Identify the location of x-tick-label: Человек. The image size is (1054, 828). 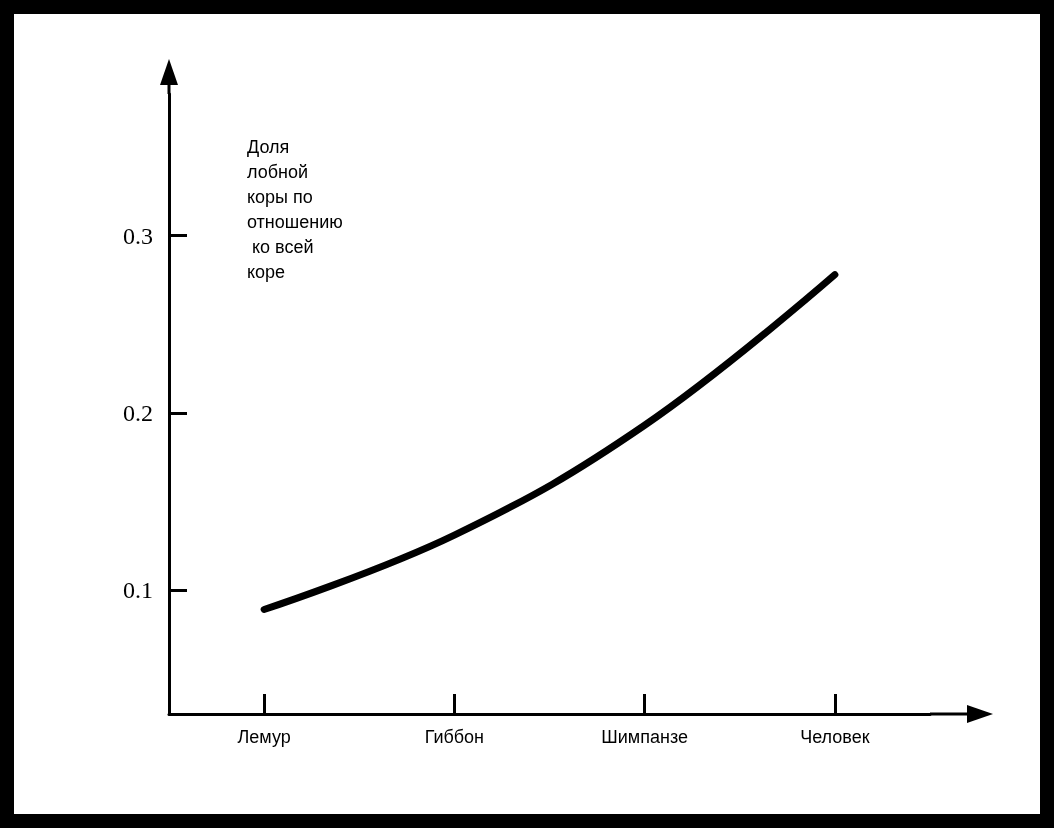
(835, 737).